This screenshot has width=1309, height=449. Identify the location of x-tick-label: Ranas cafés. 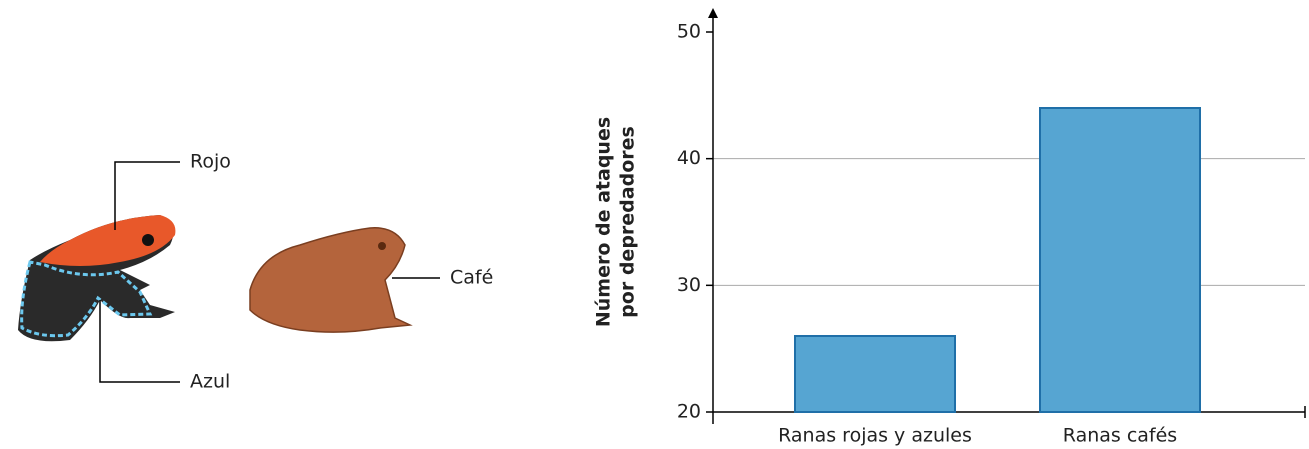
(1120, 436).